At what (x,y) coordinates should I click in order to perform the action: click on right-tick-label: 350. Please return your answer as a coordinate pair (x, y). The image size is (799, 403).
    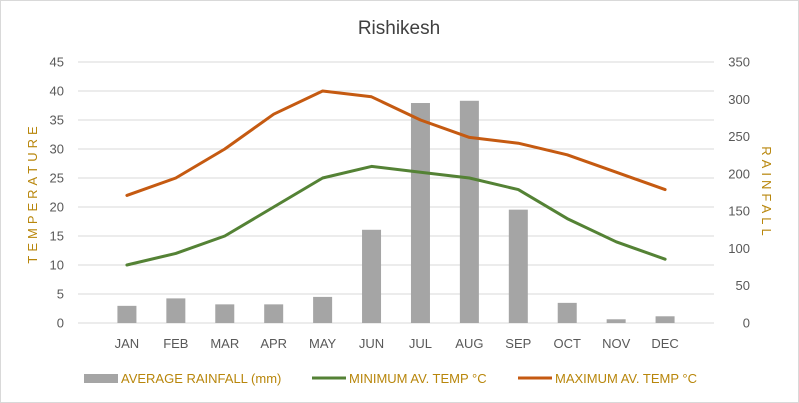
    Looking at the image, I should click on (739, 62).